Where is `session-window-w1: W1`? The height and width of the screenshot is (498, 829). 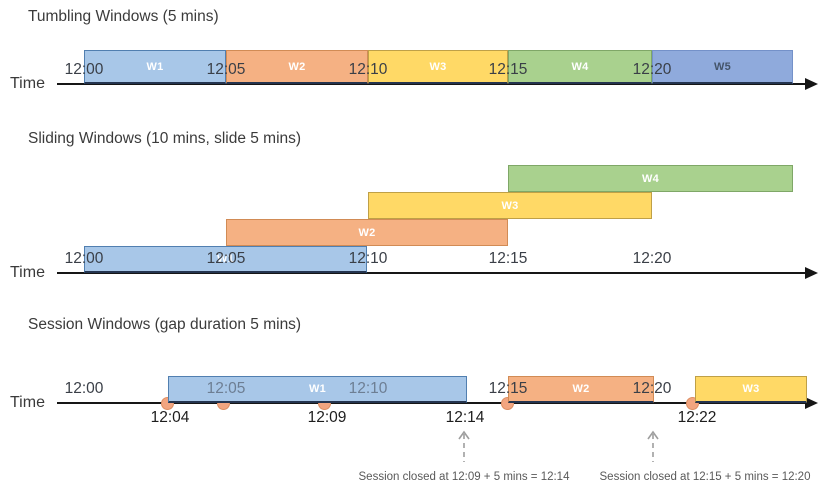 session-window-w1: W1 is located at coordinates (317, 389).